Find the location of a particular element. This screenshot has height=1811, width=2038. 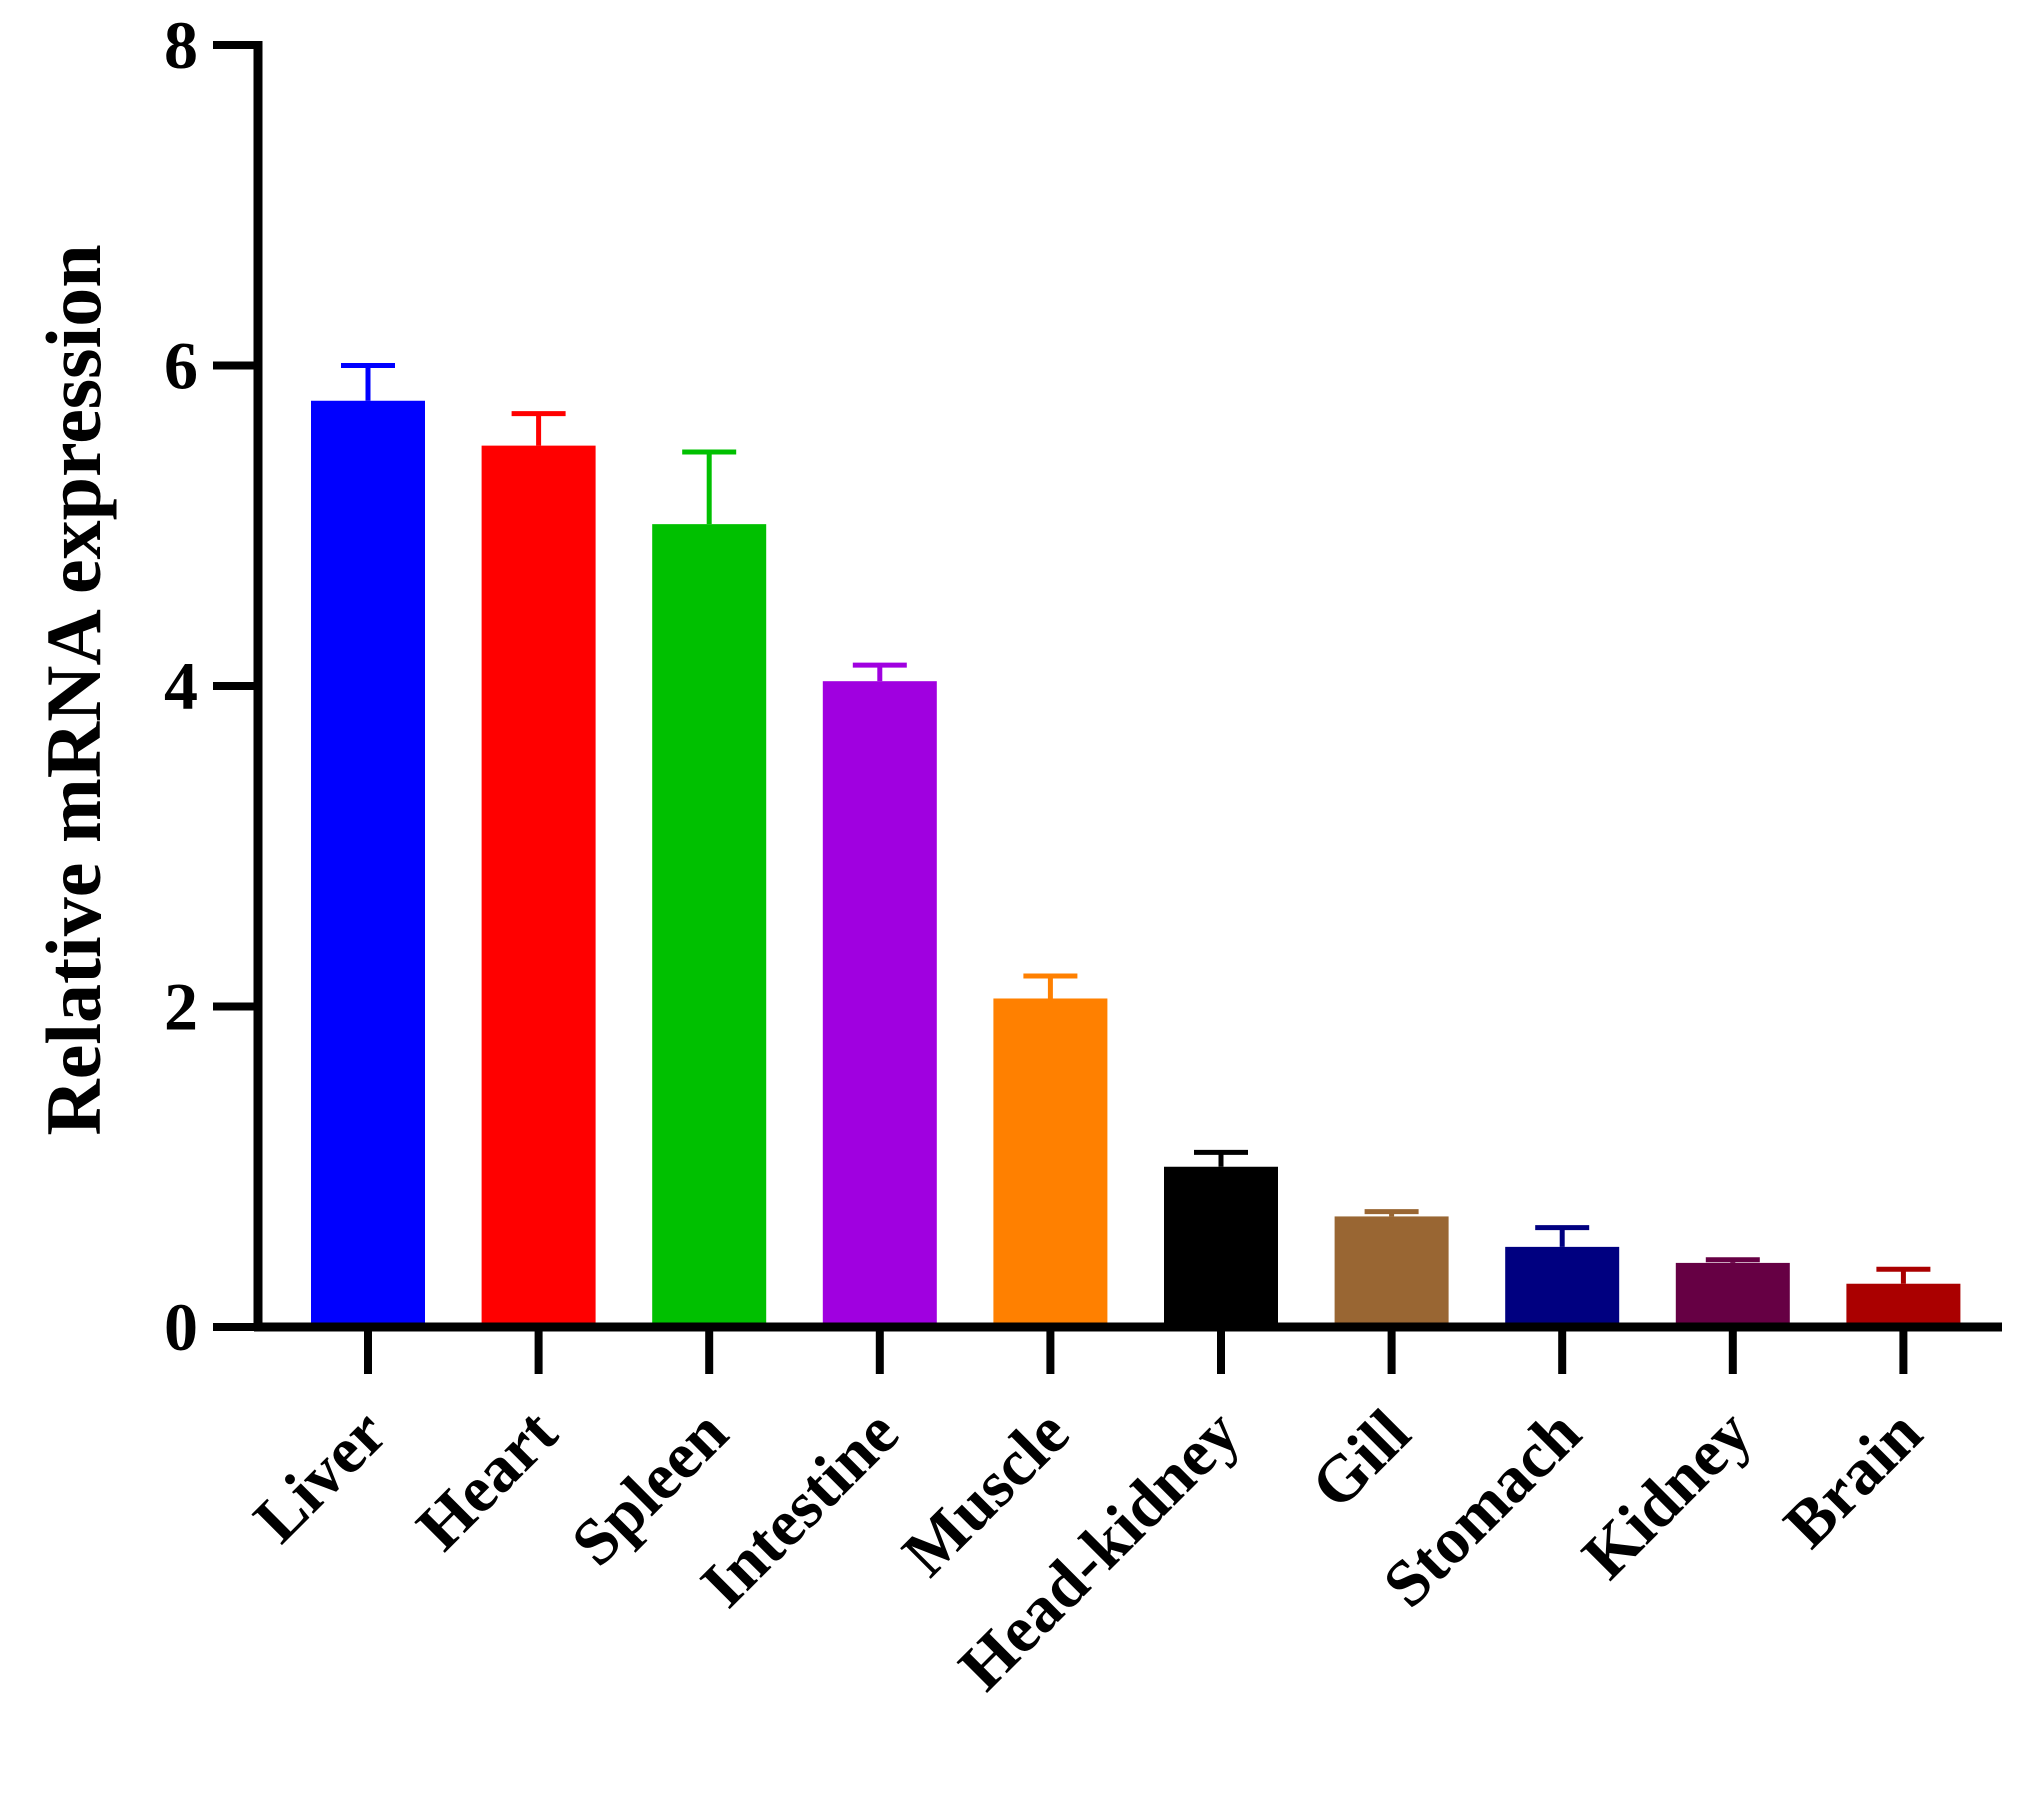

error-bar-gill is located at coordinates (1391, 1213).